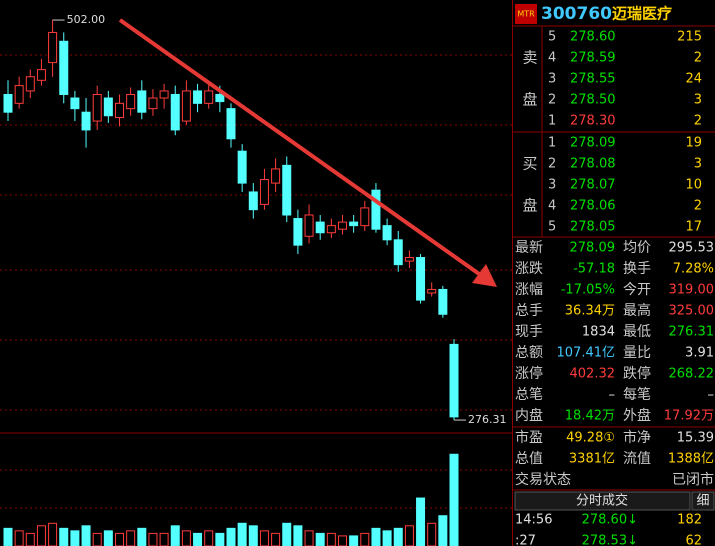  What do you see at coordinates (698, 58) in the screenshot?
I see `volume: 2` at bounding box center [698, 58].